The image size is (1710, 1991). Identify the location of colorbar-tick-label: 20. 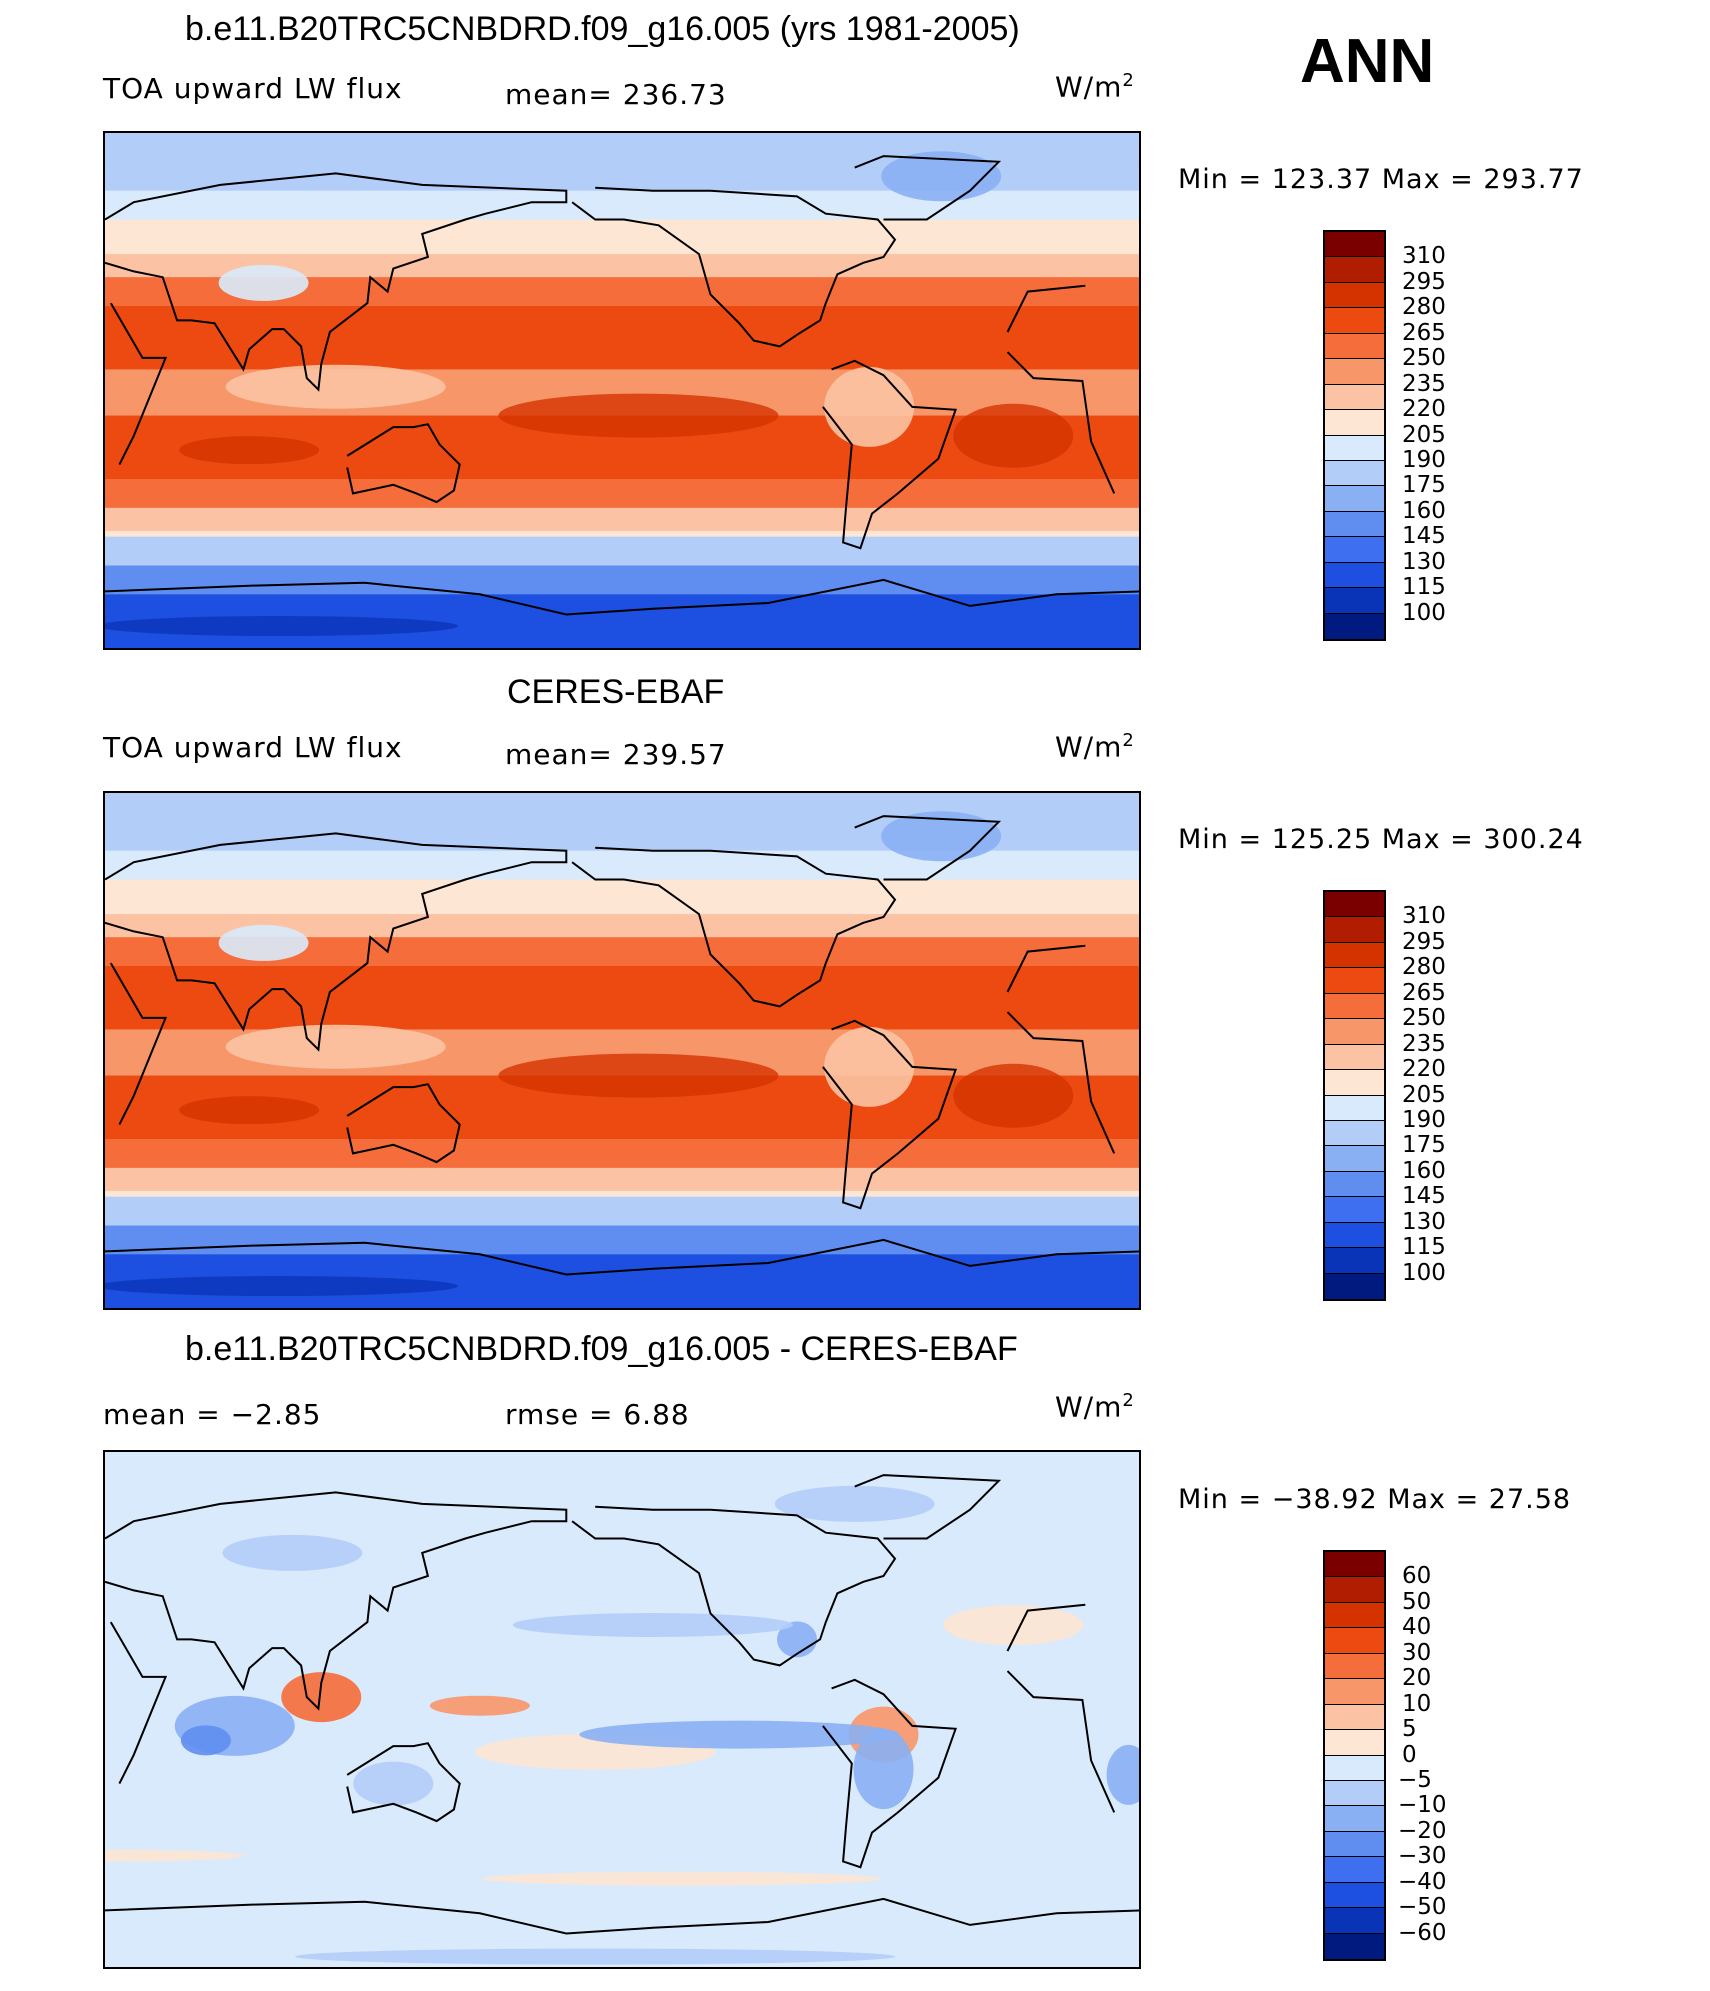
(1417, 1678).